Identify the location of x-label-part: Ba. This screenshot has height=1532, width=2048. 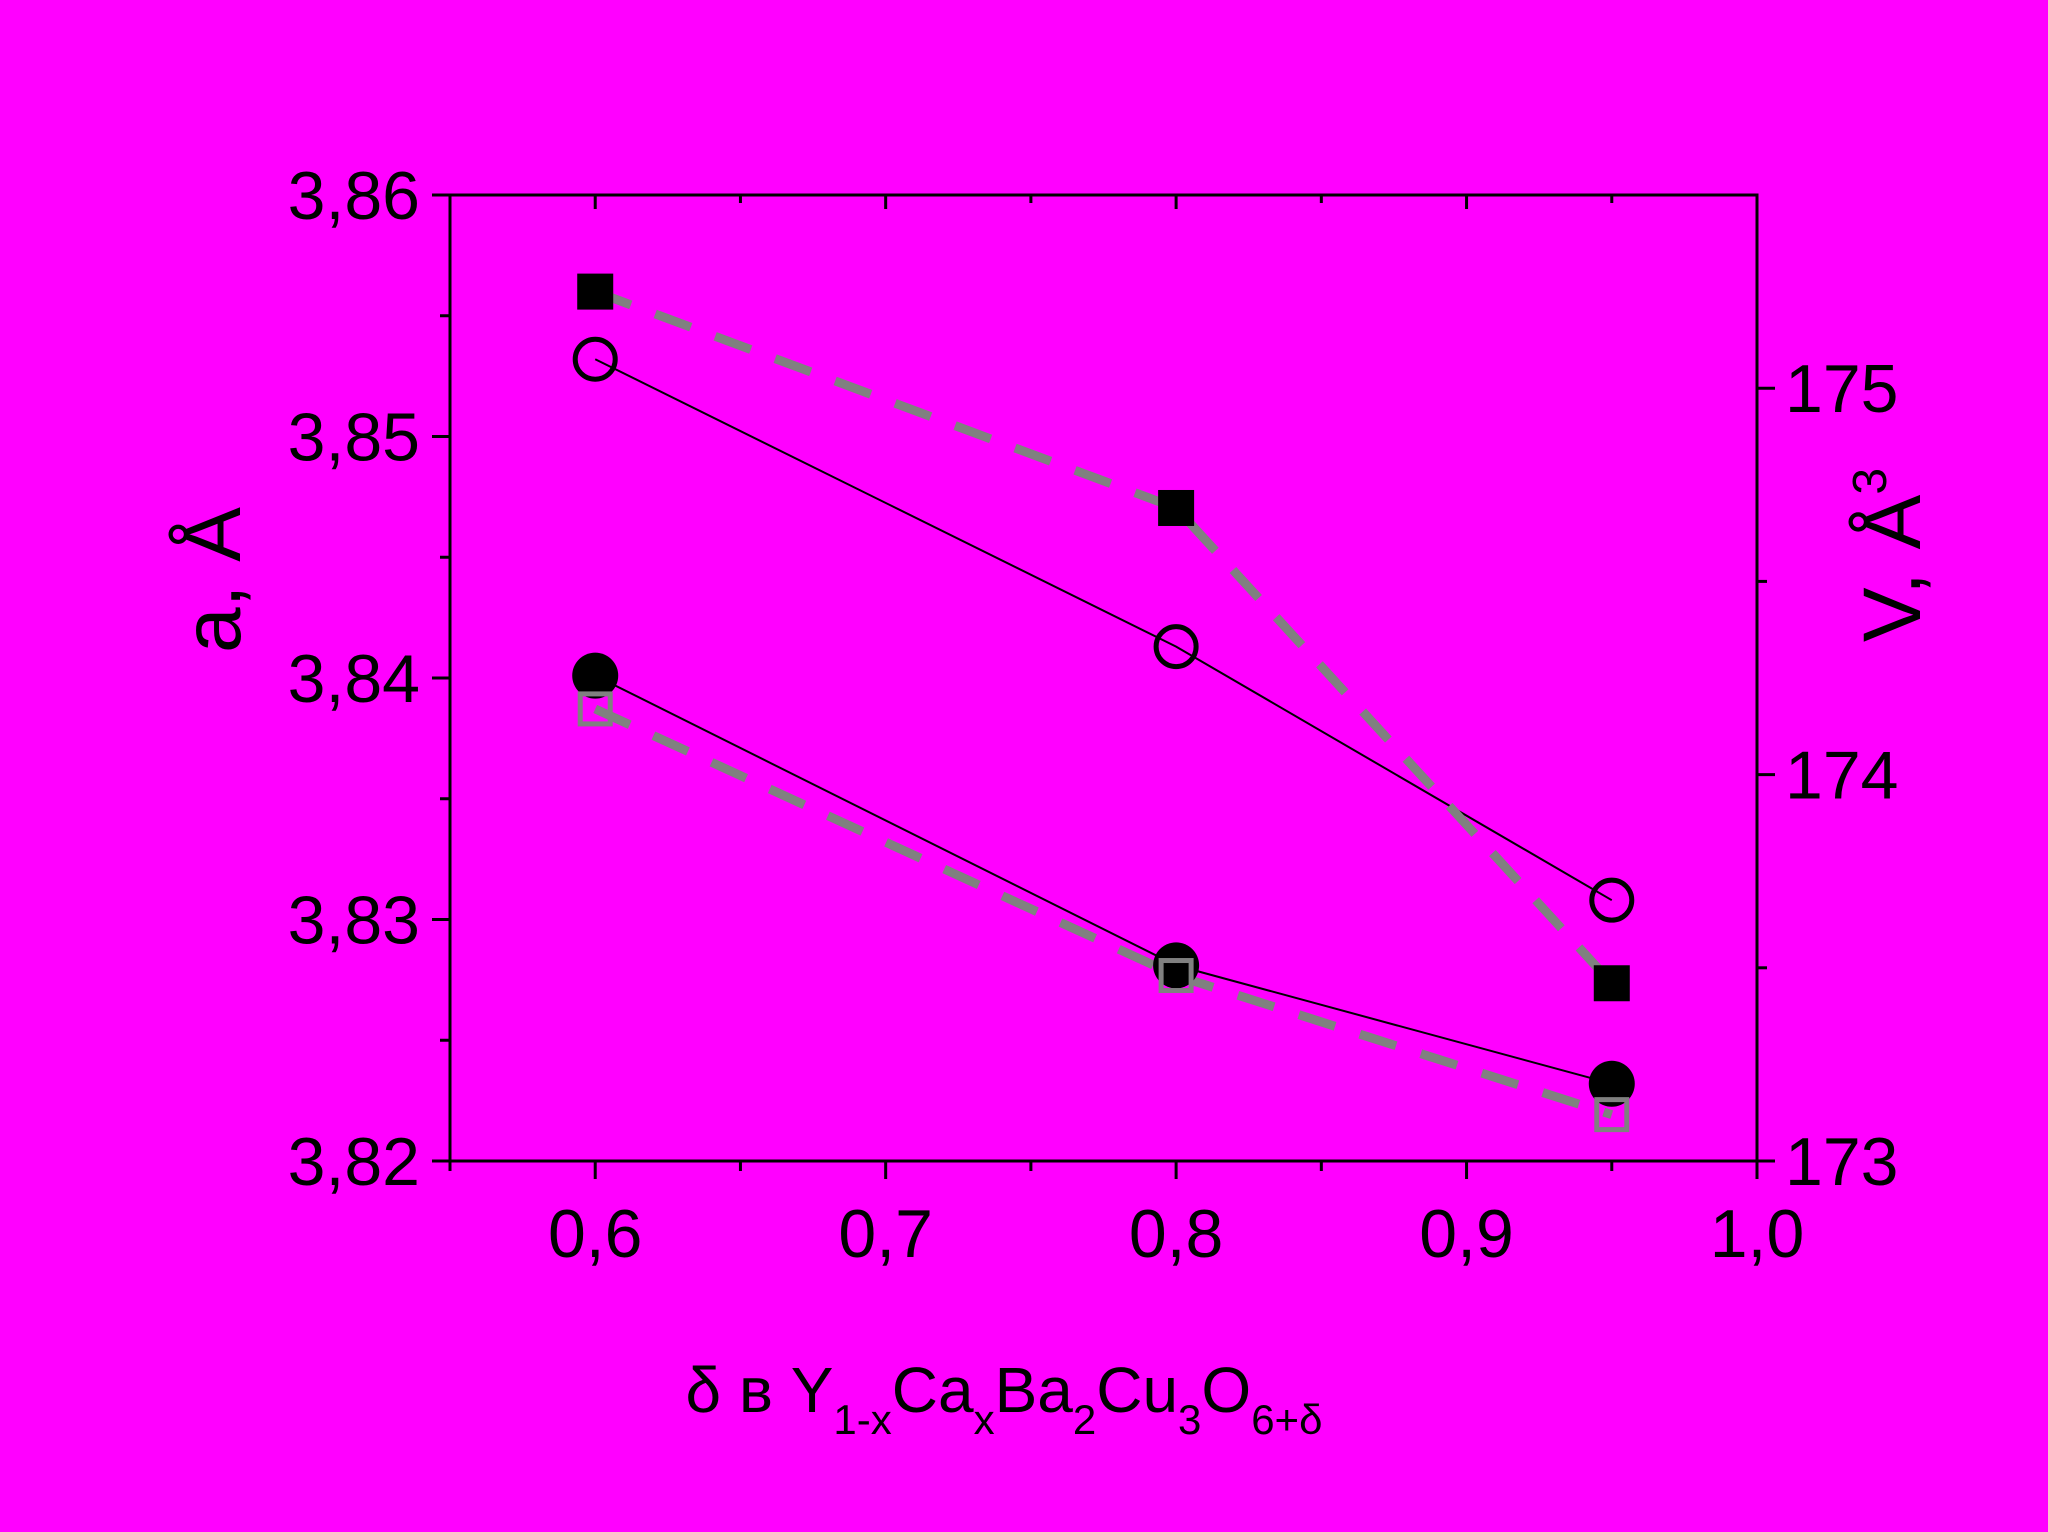
(1034, 1390).